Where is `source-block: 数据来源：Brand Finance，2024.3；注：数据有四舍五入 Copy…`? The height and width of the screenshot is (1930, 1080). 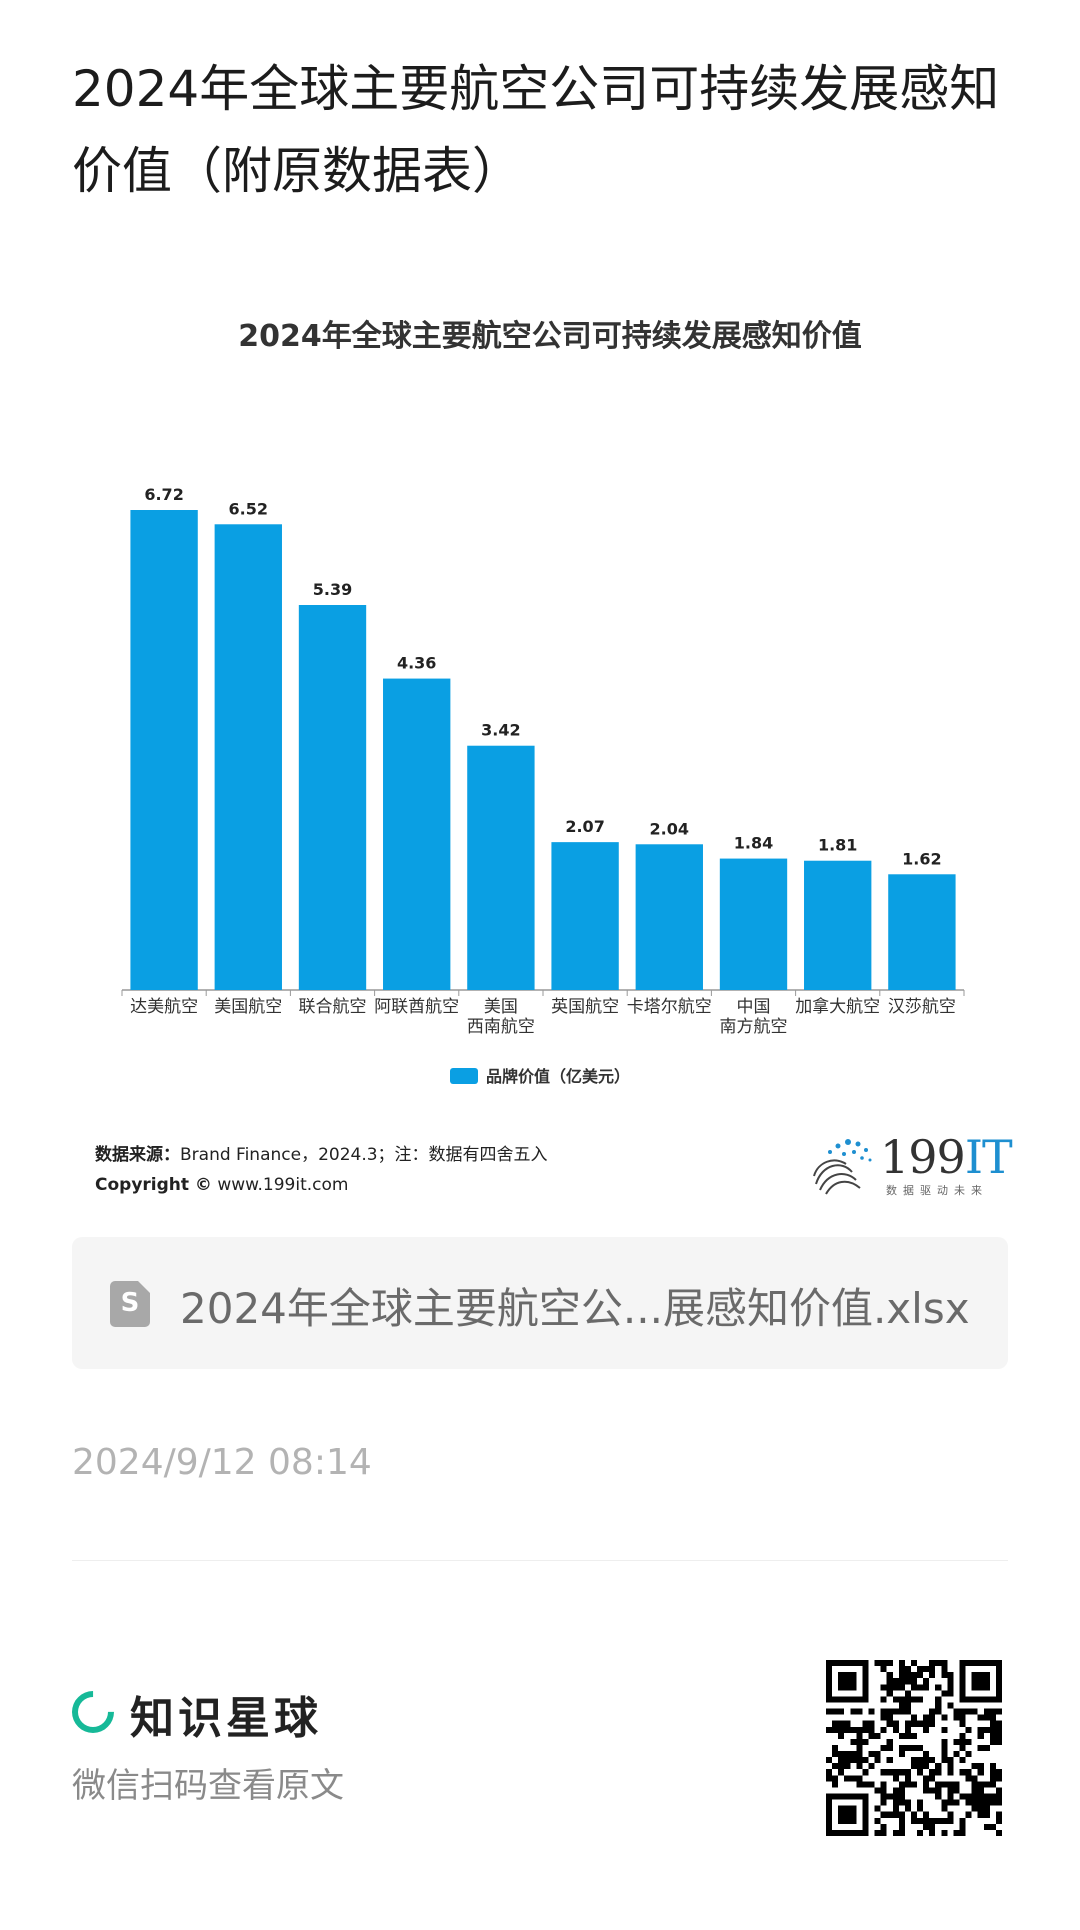 source-block: 数据来源：Brand Finance，2024.3；注：数据有四舍五入 Copy… is located at coordinates (321, 1170).